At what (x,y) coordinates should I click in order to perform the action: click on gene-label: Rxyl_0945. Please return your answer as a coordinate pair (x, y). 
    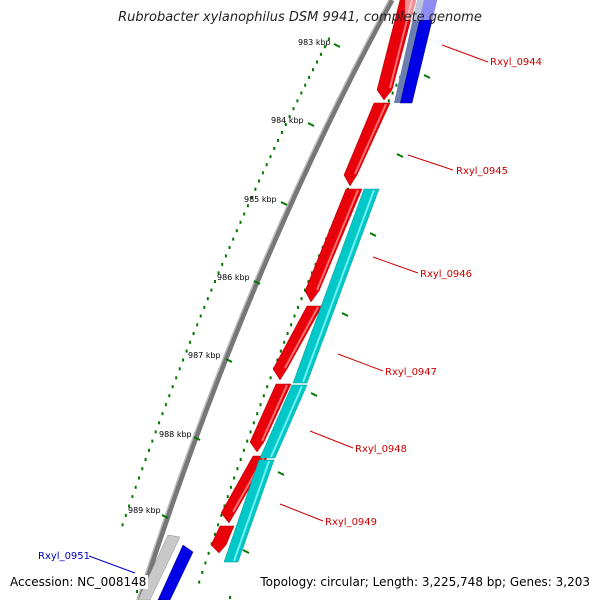
    Looking at the image, I should click on (482, 171).